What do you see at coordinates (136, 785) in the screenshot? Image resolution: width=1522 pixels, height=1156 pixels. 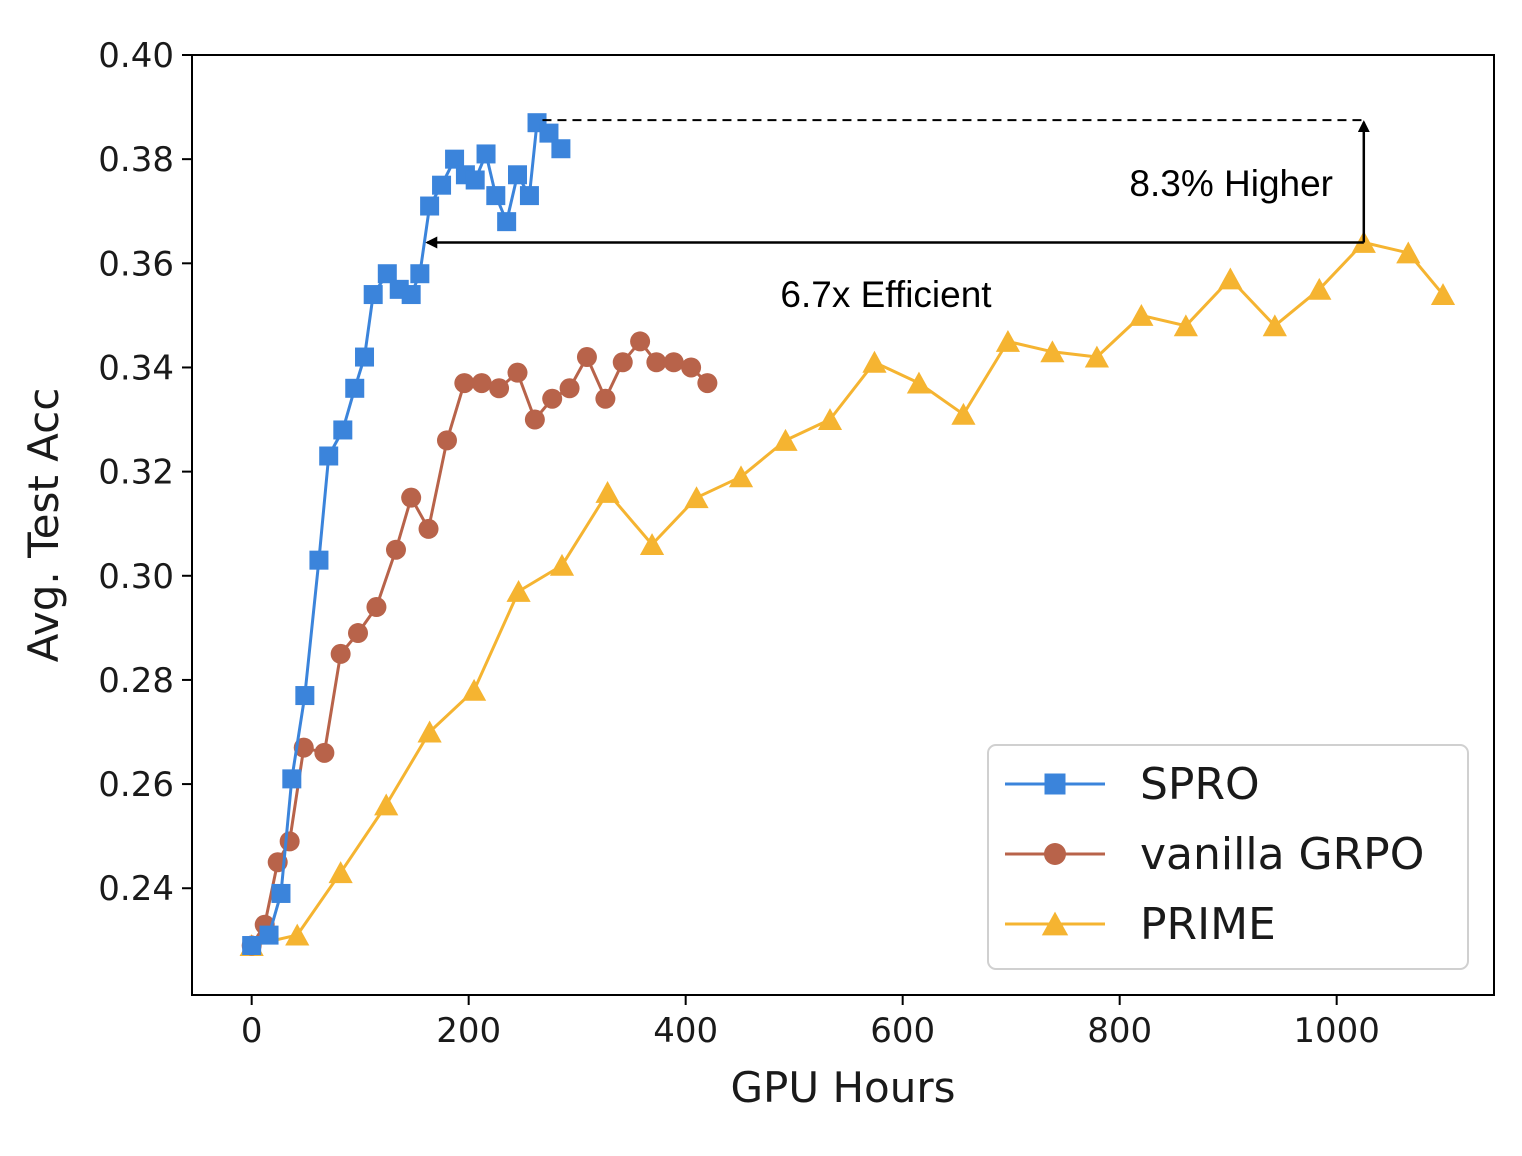 I see `y-tick-label: 0.26` at bounding box center [136, 785].